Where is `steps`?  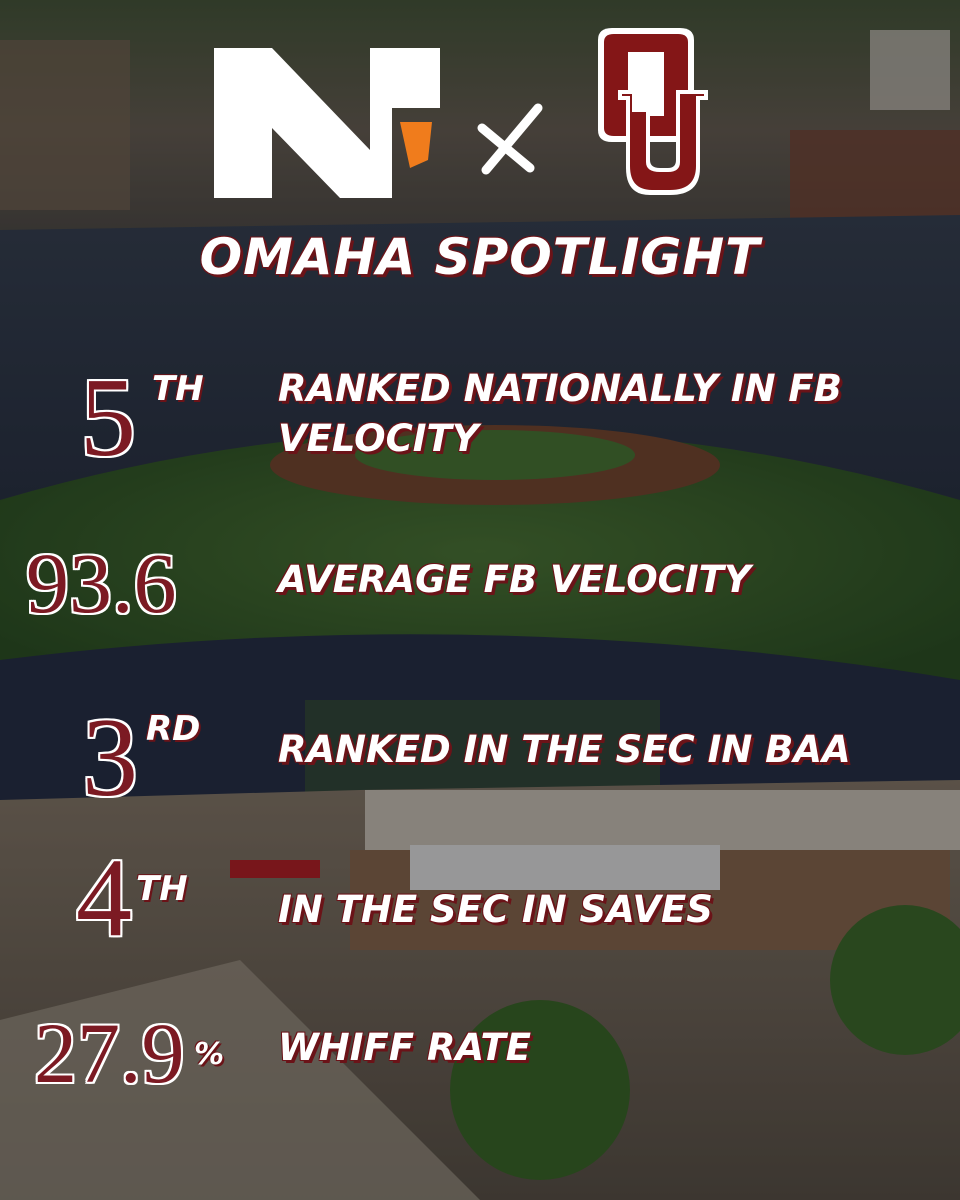
steps is located at coordinates (240, 1080).